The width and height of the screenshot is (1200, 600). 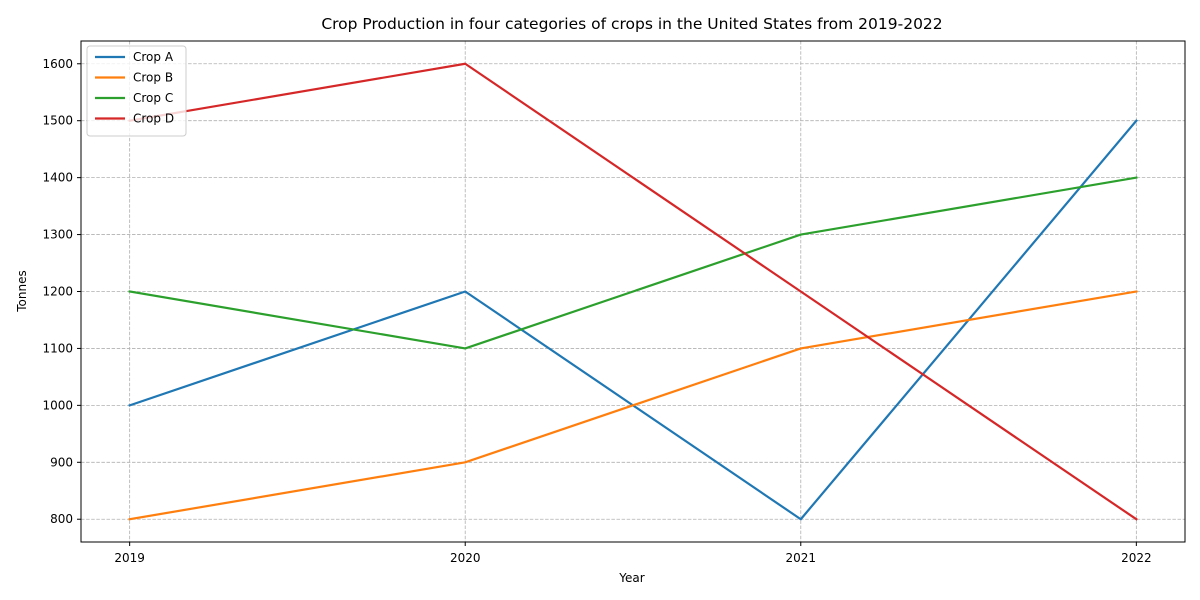 I want to click on legend: Crop A Crop B Crop C Crop D, so click(x=136, y=91).